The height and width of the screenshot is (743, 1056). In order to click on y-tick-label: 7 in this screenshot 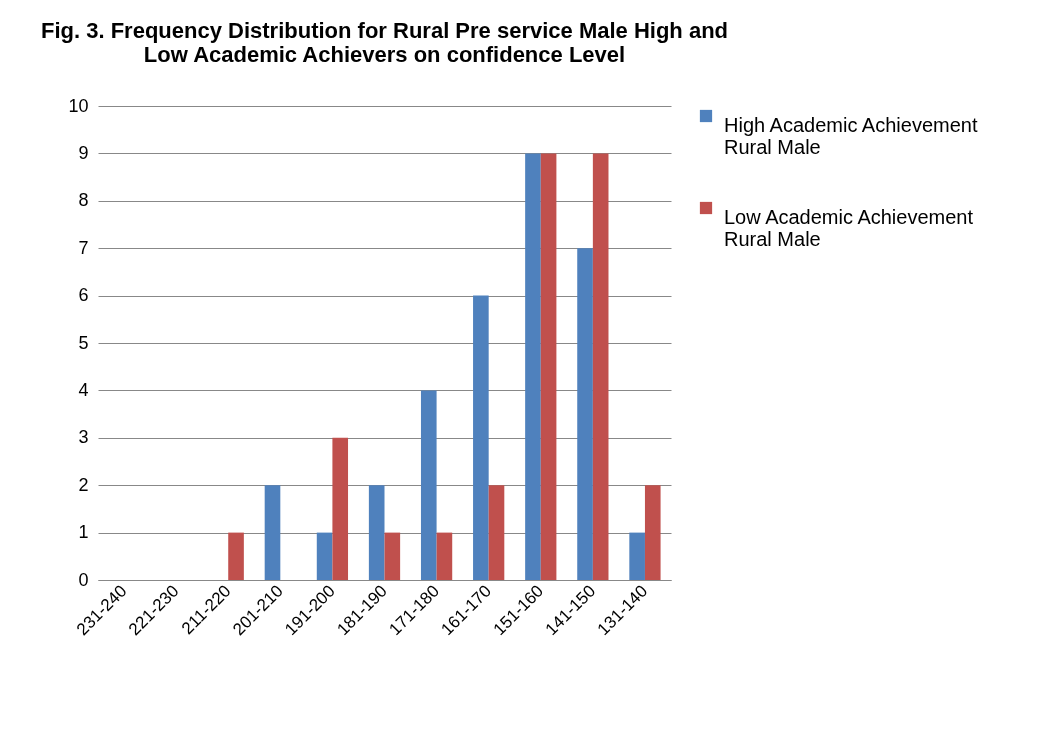, I will do `click(83, 247)`.